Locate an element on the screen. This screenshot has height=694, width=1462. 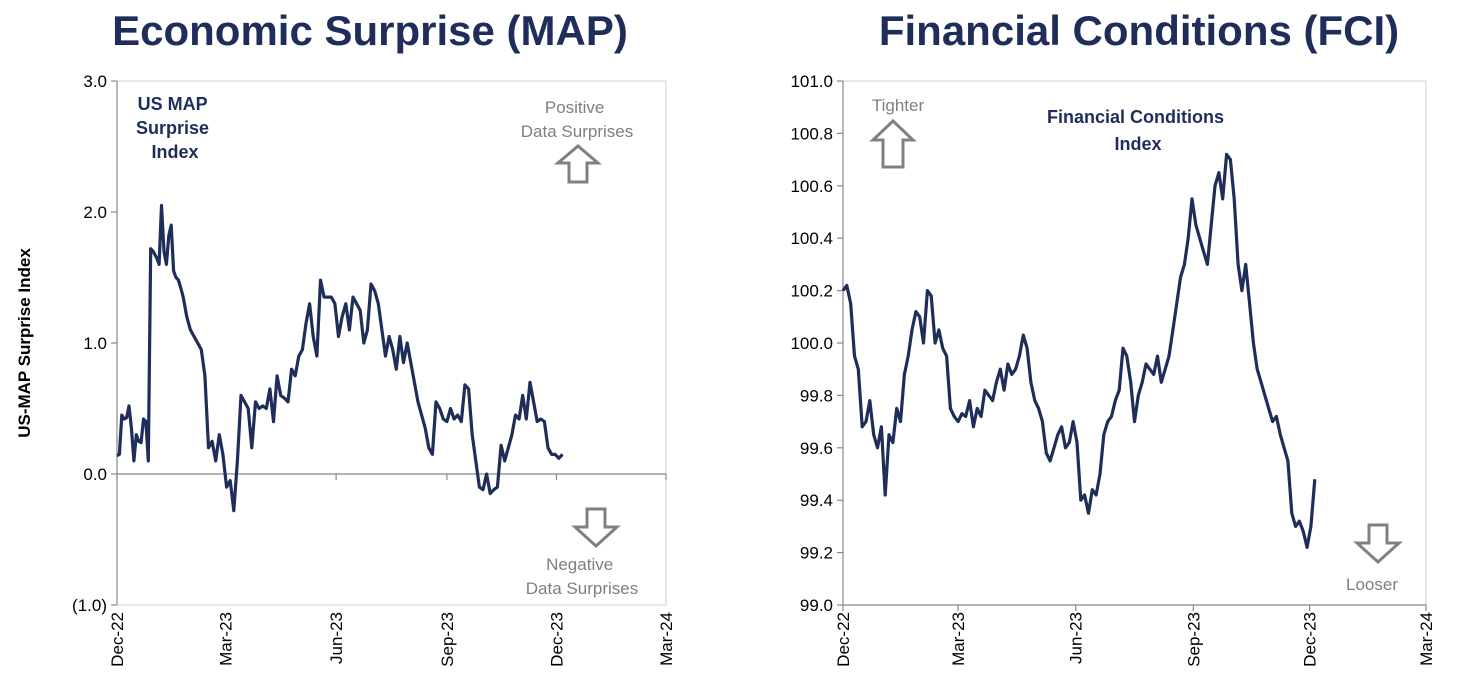
tighter-note: Tighter is located at coordinates (898, 105).